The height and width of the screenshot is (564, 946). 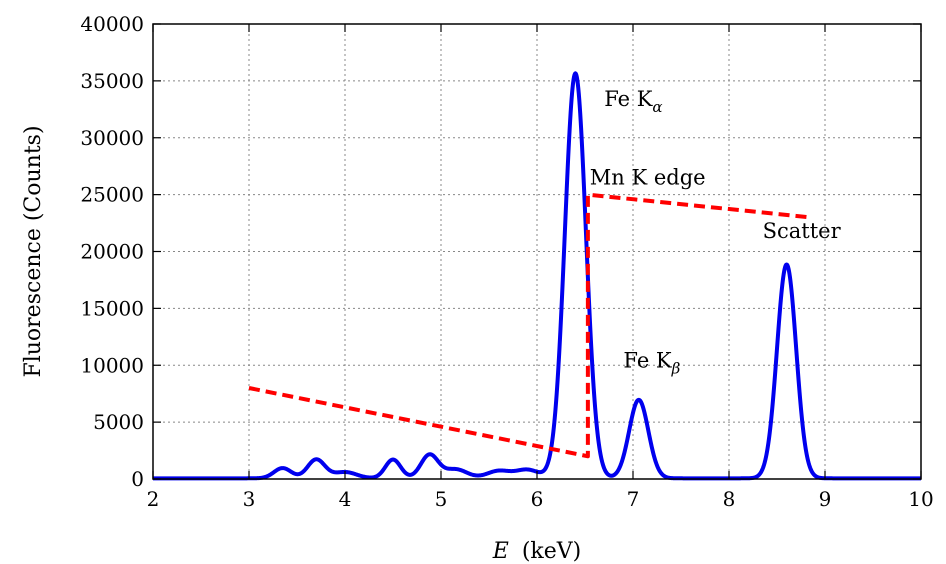 What do you see at coordinates (33, 251) in the screenshot?
I see `y-axis-label: Fluorescence (Counts)` at bounding box center [33, 251].